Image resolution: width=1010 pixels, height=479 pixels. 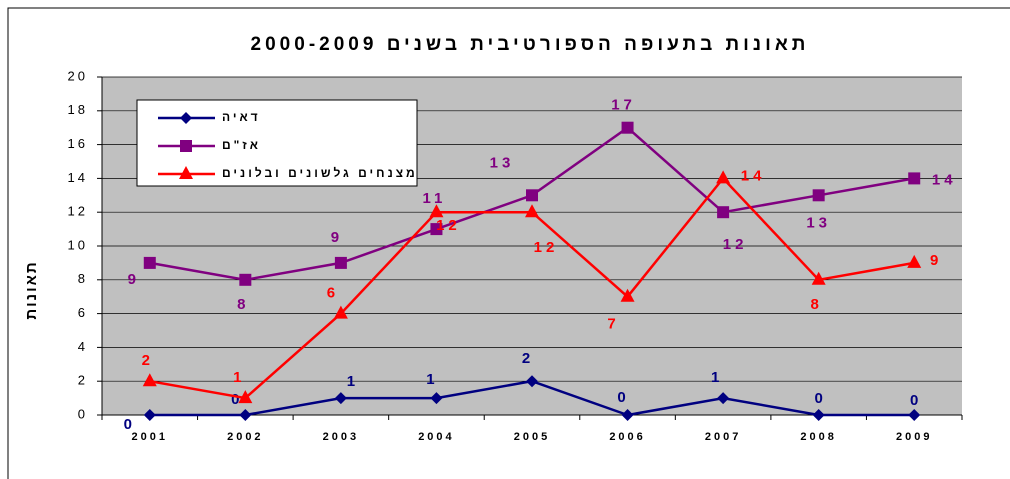 I want to click on x-tick-label: 2008, so click(x=818, y=437).